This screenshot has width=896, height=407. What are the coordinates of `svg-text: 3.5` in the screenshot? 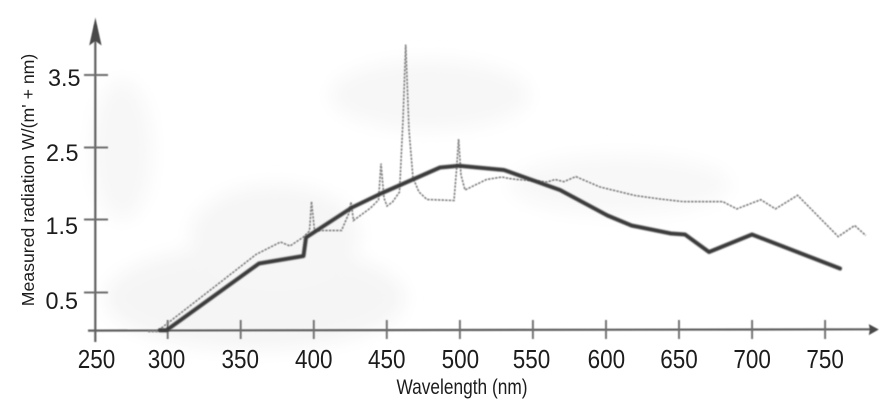 It's located at (64, 78).